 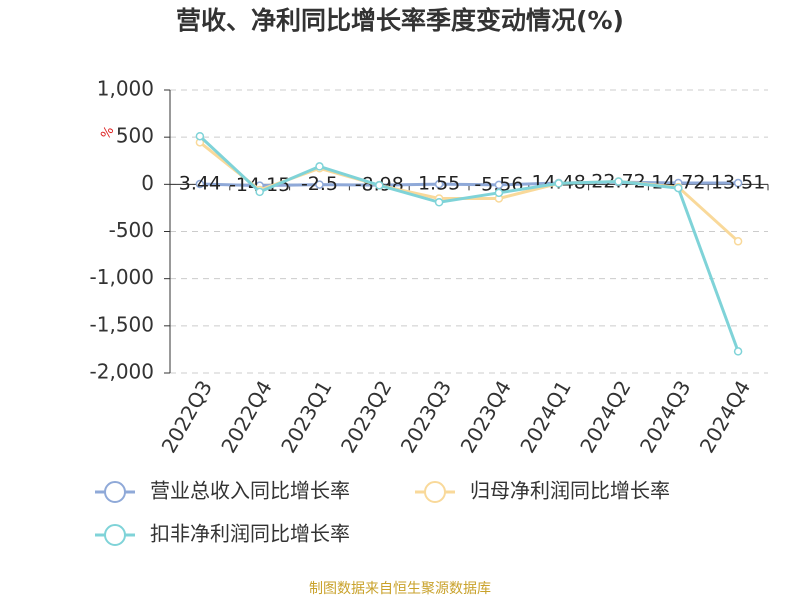 What do you see at coordinates (131, 230) in the screenshot?
I see `y-tick-label: -500` at bounding box center [131, 230].